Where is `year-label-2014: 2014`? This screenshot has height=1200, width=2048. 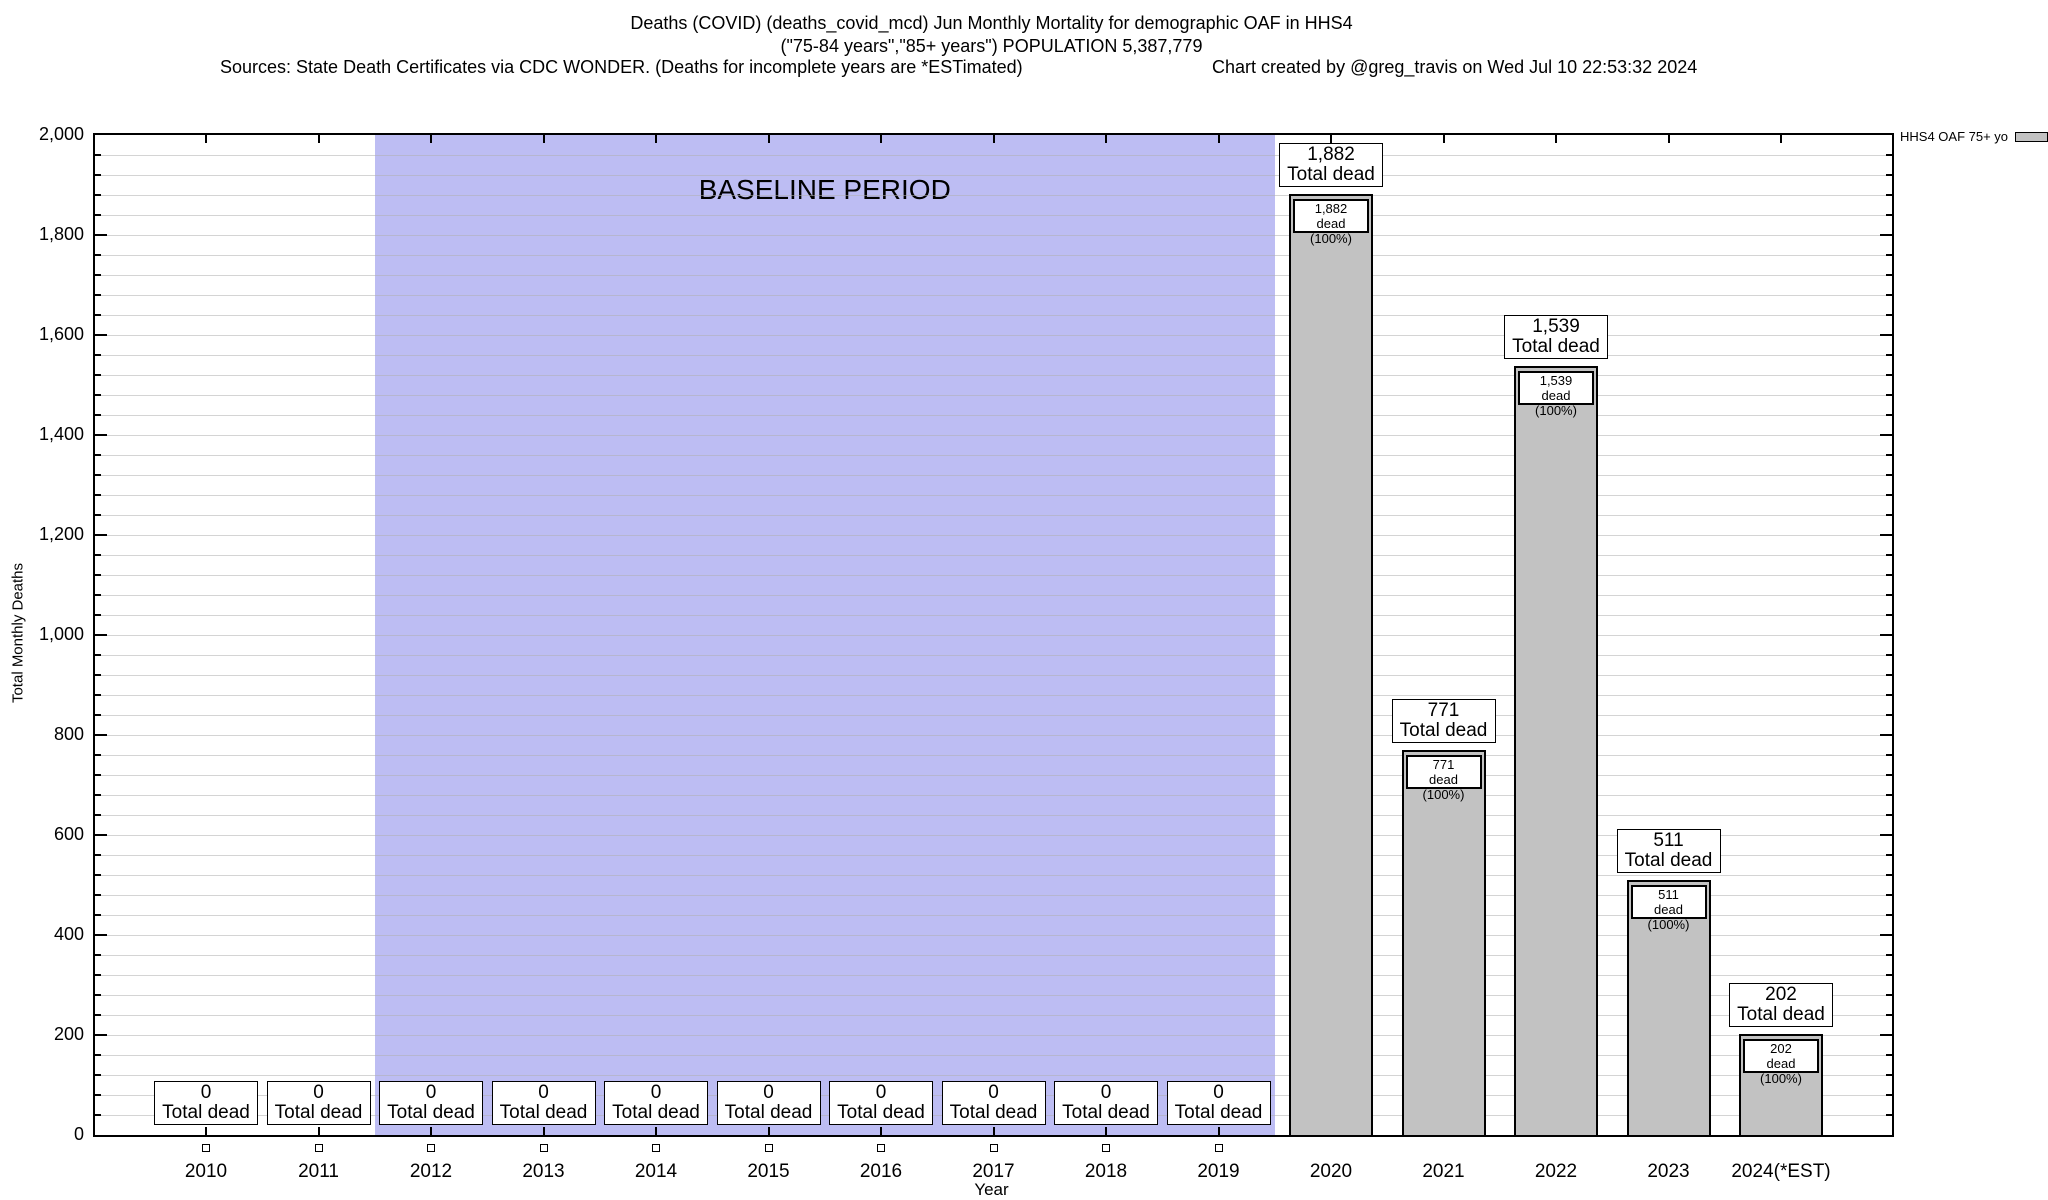
year-label-2014: 2014 is located at coordinates (656, 1171).